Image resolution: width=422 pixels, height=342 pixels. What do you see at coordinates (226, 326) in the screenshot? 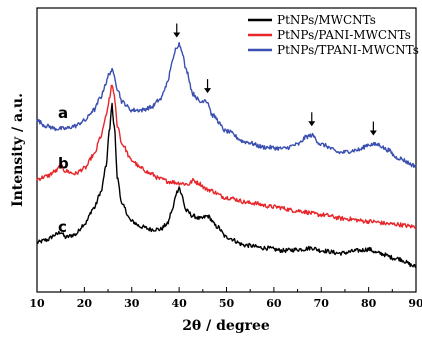
I see `x-axis-title: 2θ / degree` at bounding box center [226, 326].